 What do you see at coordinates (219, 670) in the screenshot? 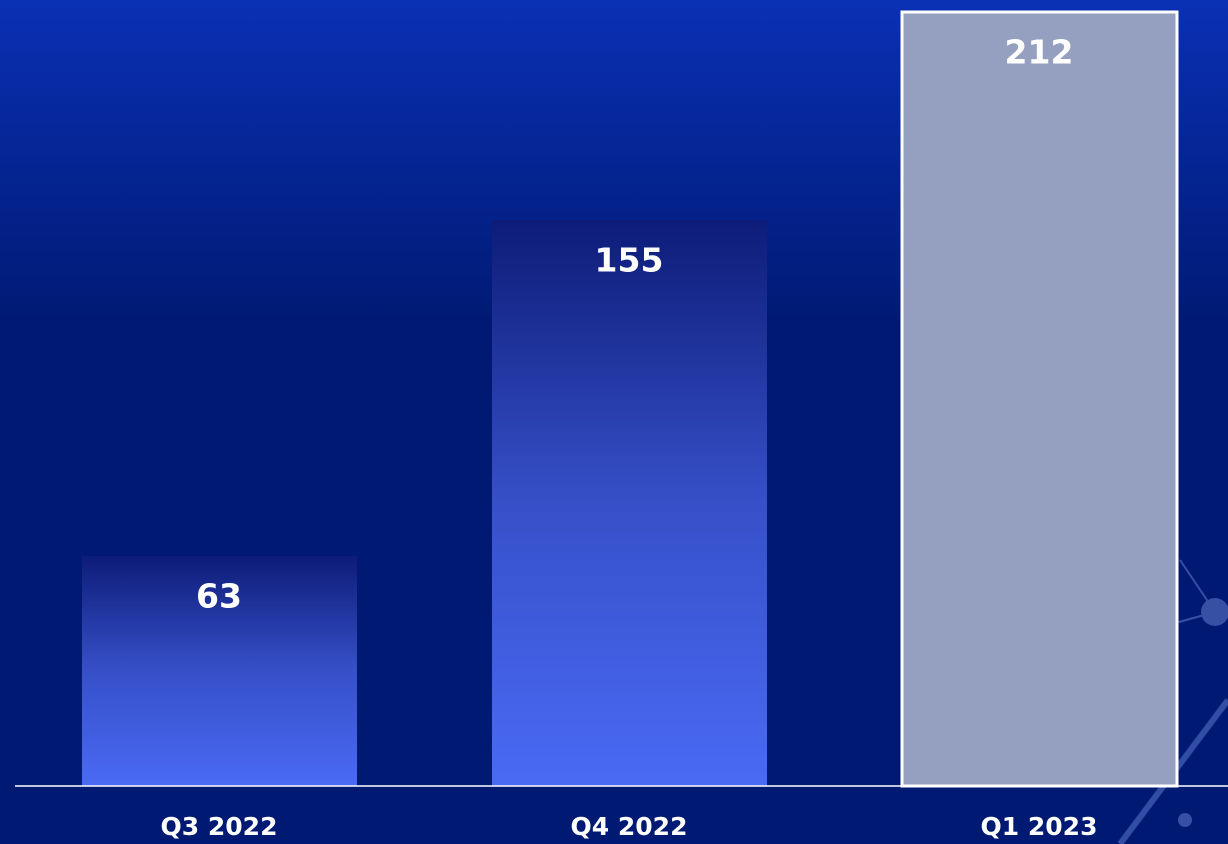
I see `bar` at bounding box center [219, 670].